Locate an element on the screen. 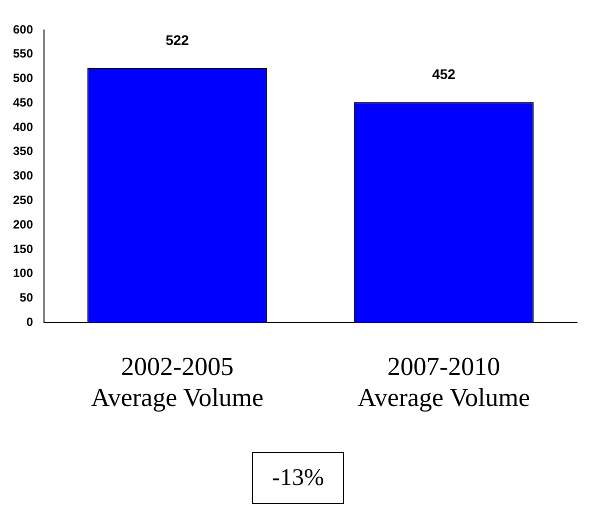  y-tick-label: 50 is located at coordinates (27, 297).